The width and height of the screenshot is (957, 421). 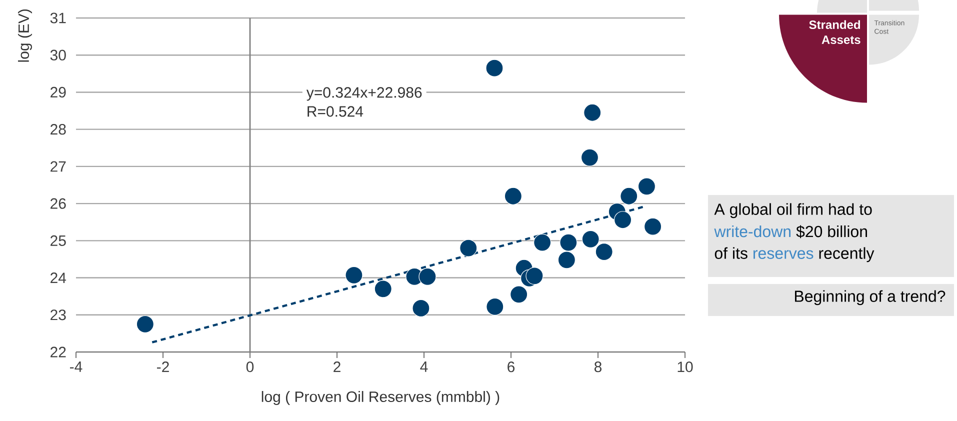 What do you see at coordinates (424, 367) in the screenshot?
I see `x-tick-label: 4` at bounding box center [424, 367].